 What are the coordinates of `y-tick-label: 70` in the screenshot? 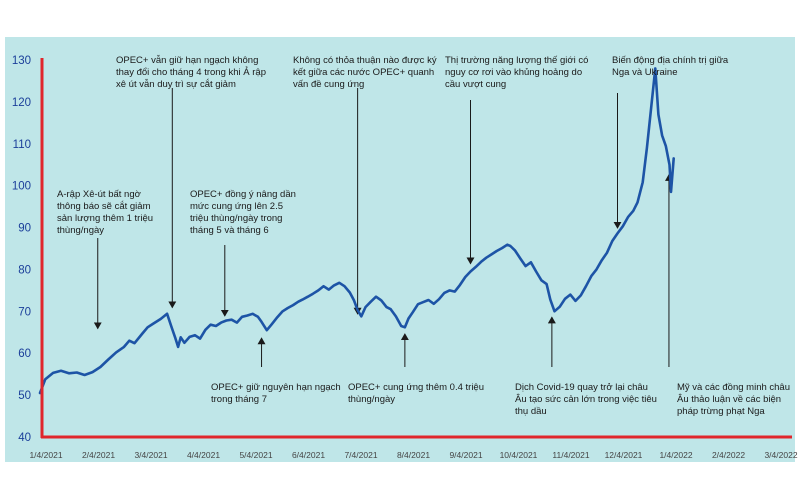 It's located at (24, 312).